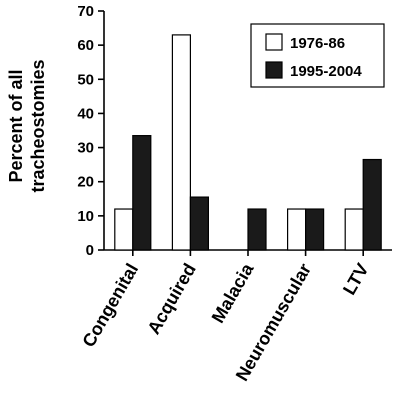 The image size is (400, 407). What do you see at coordinates (85, 216) in the screenshot?
I see `y-tick-label: 10` at bounding box center [85, 216].